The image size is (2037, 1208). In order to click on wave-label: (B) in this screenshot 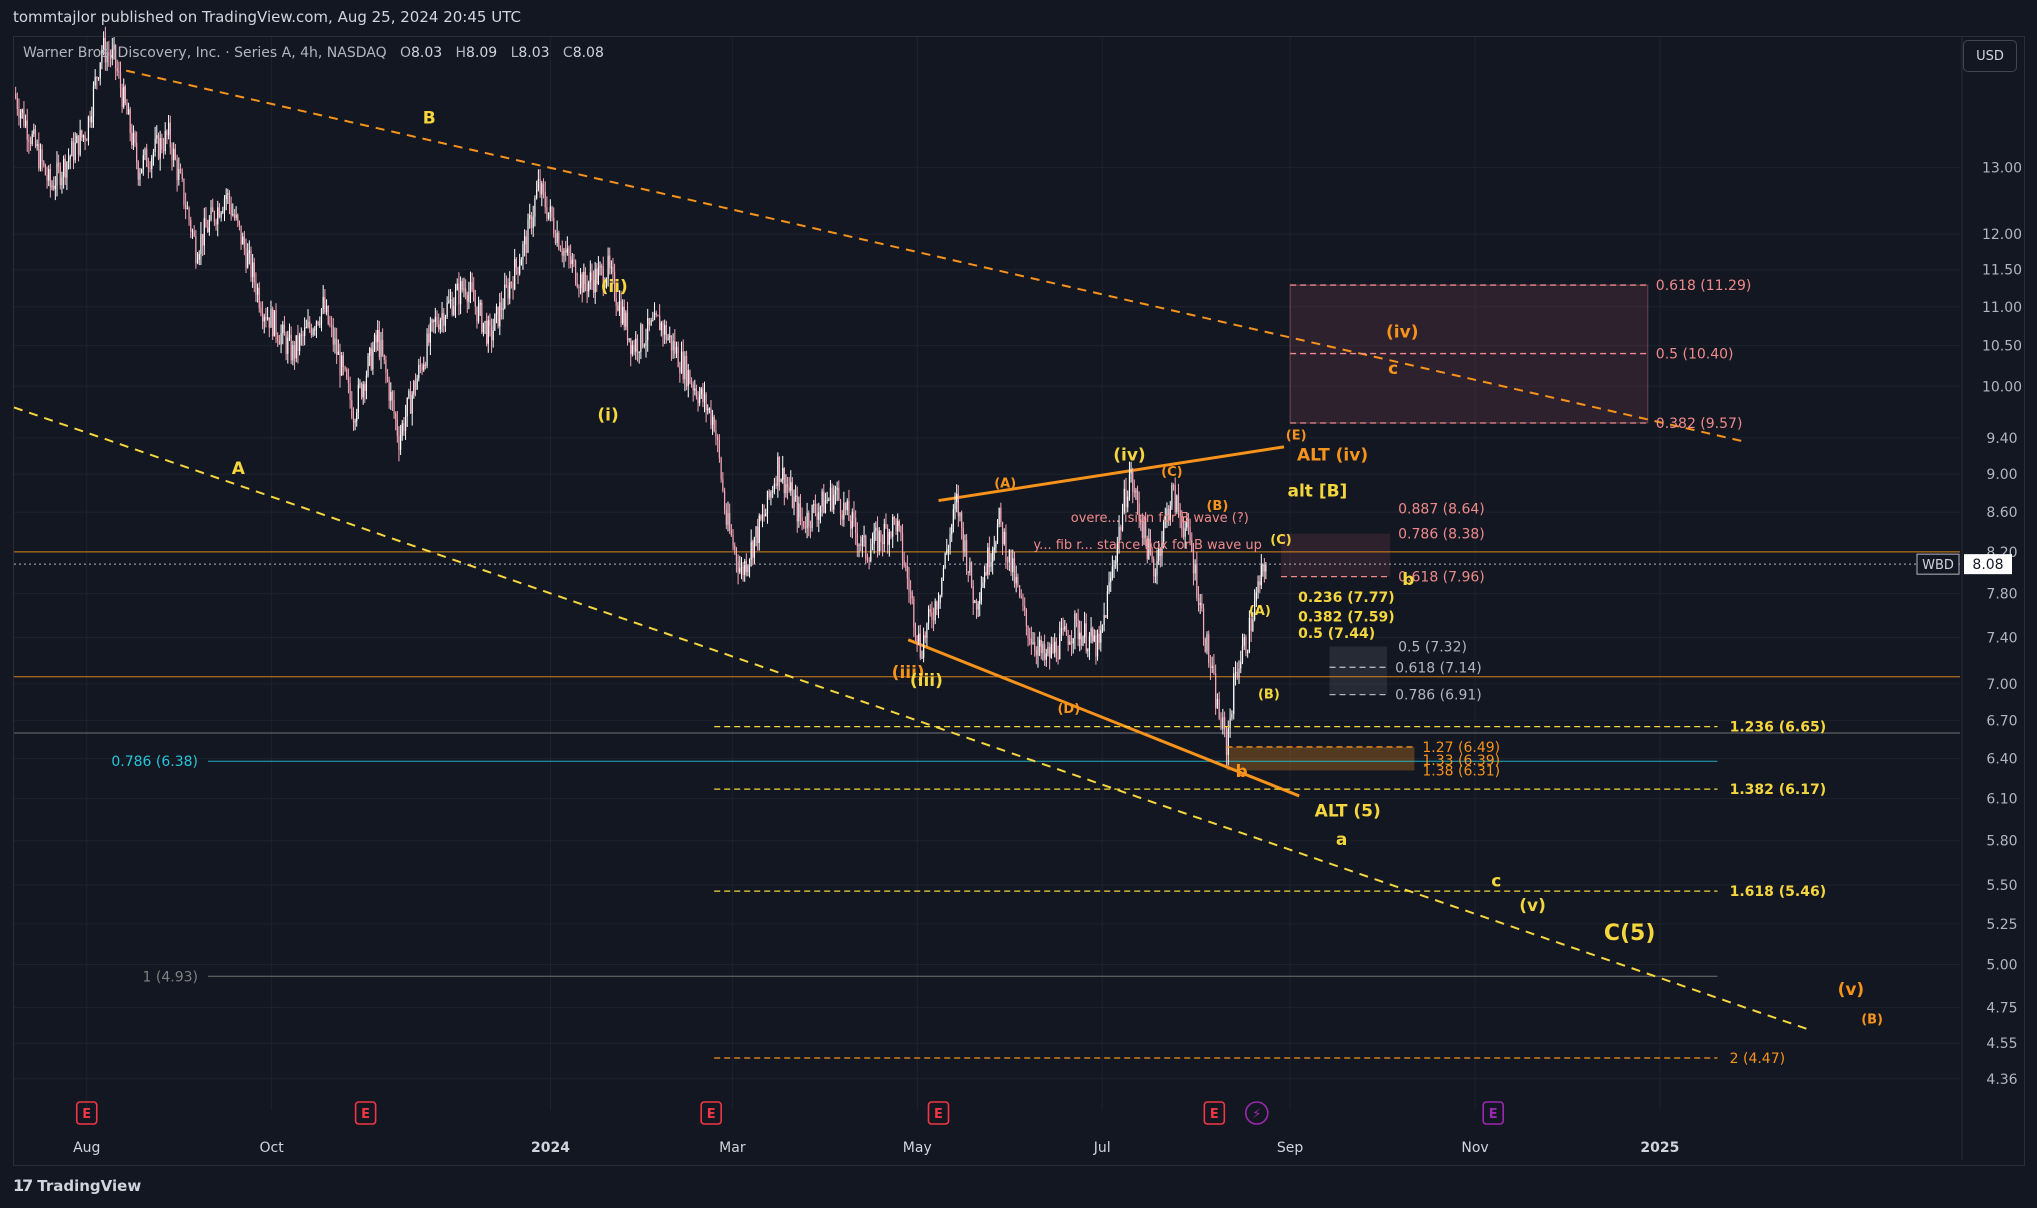, I will do `click(1872, 1019)`.